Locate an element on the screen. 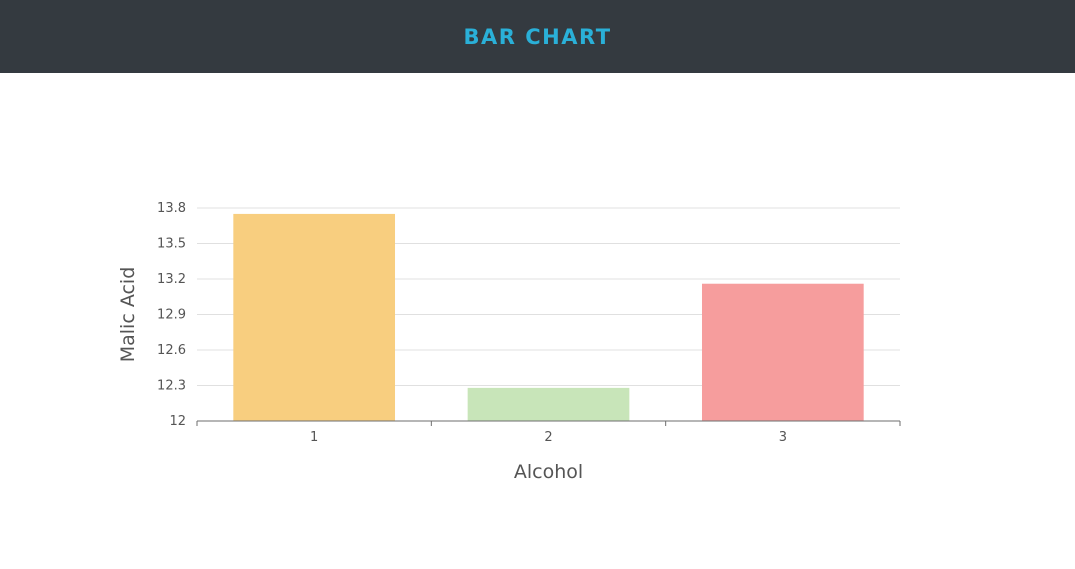 The width and height of the screenshot is (1075, 569). x-tick-label: 2 is located at coordinates (548, 437).